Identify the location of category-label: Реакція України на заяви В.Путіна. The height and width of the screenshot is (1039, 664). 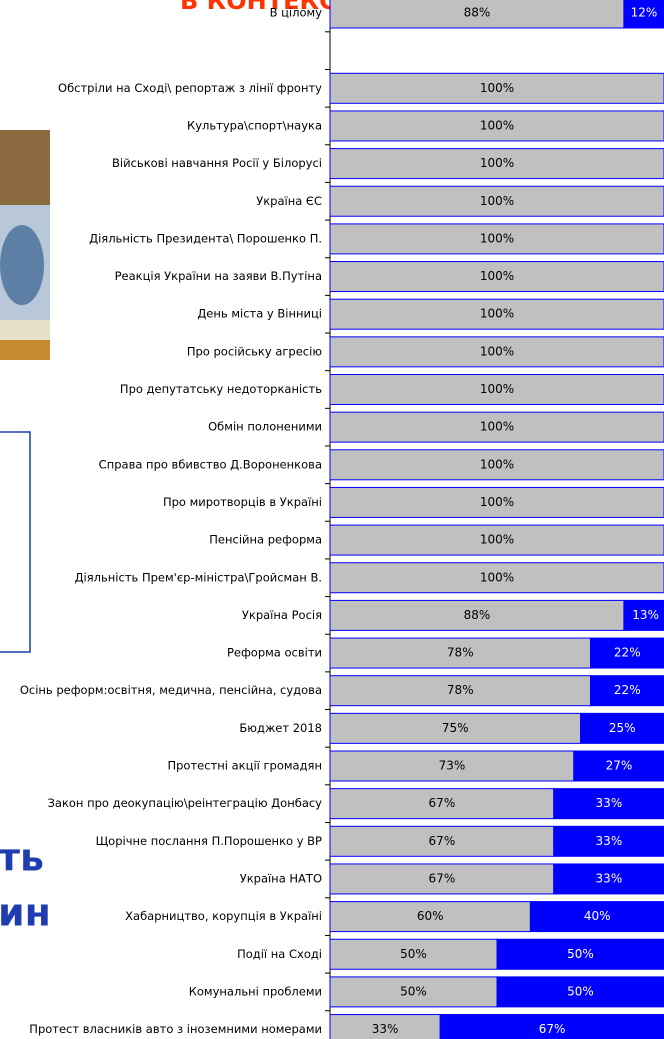
(218, 276).